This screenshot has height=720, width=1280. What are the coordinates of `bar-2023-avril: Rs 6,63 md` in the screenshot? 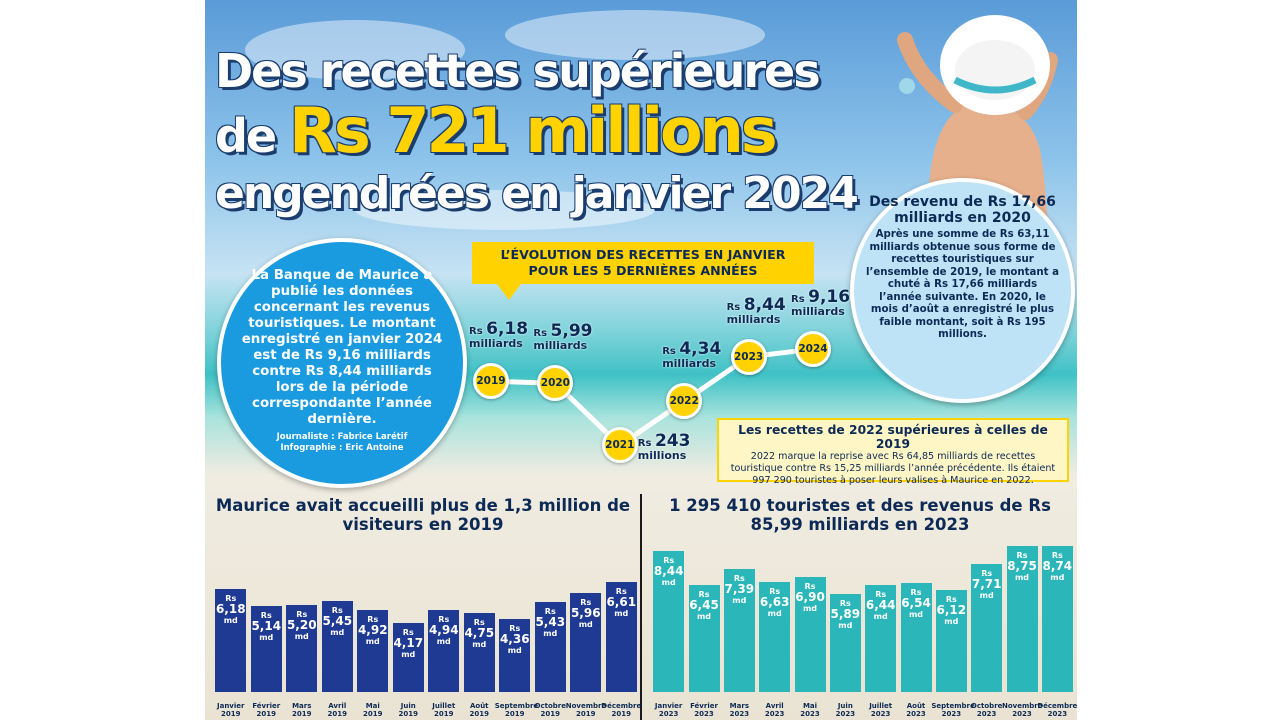 It's located at (775, 636).